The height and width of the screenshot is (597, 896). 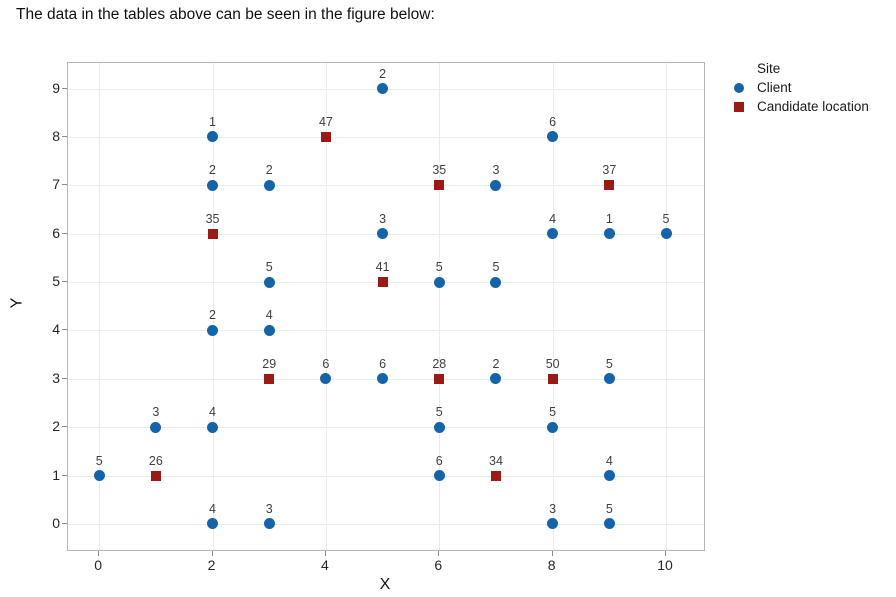 I want to click on legend-item-client: Client, so click(x=799, y=87).